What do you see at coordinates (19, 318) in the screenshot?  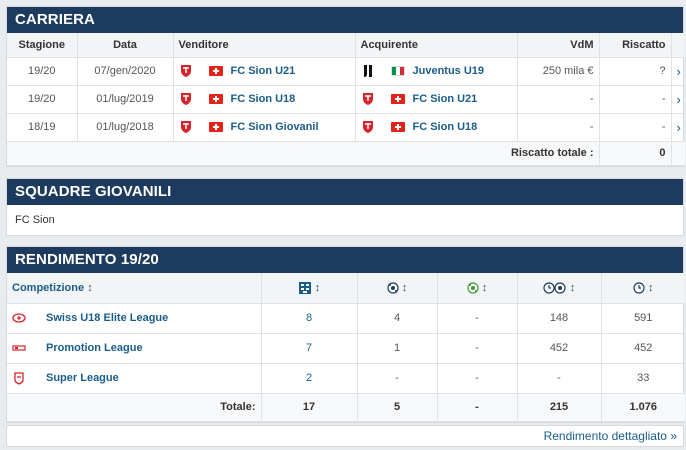 I see `swiss-u18-league-icon` at bounding box center [19, 318].